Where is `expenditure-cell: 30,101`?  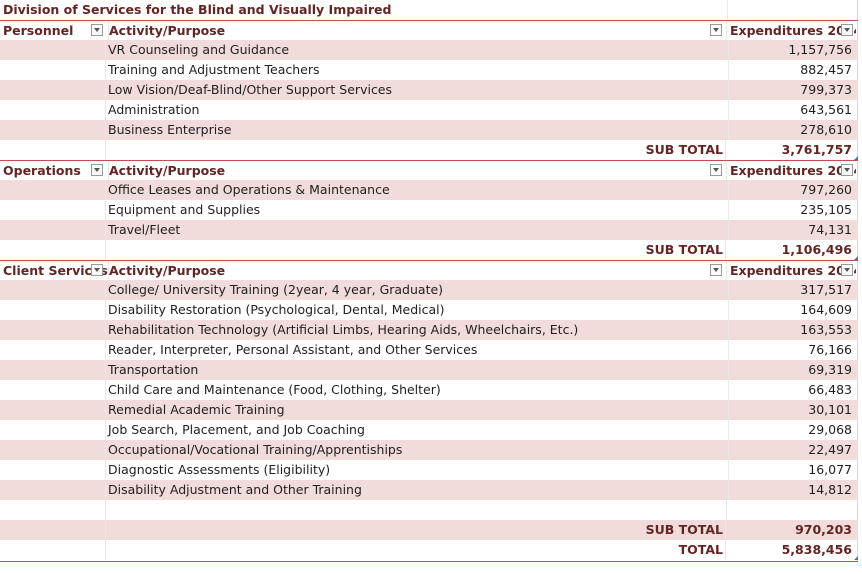 expenditure-cell: 30,101 is located at coordinates (830, 409).